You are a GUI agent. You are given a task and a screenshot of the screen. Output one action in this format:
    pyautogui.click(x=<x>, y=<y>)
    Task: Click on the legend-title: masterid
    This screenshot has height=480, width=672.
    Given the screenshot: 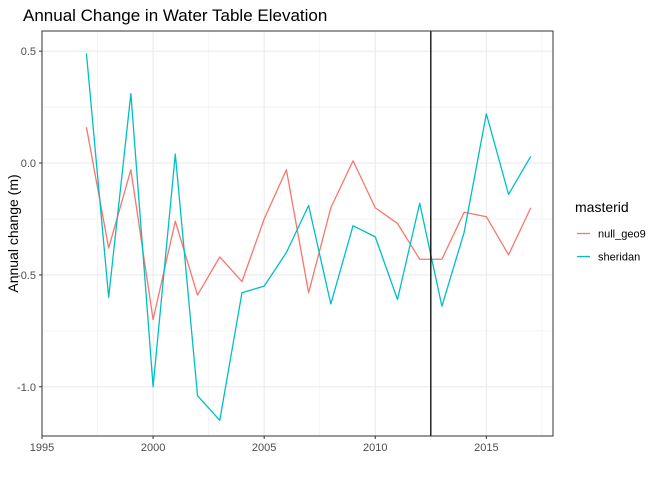 What is the action you would take?
    pyautogui.click(x=602, y=207)
    